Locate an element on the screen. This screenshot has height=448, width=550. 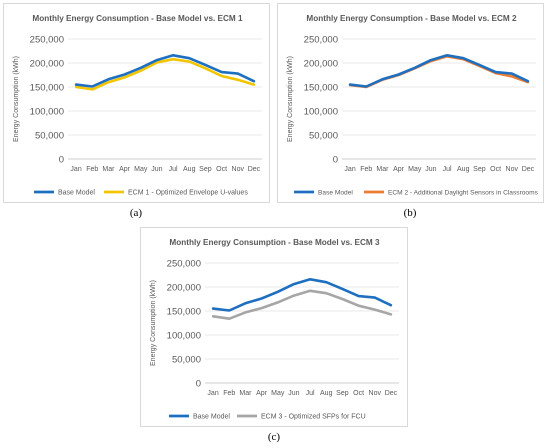
legend-label-b-0: Base Model is located at coordinates (335, 193).